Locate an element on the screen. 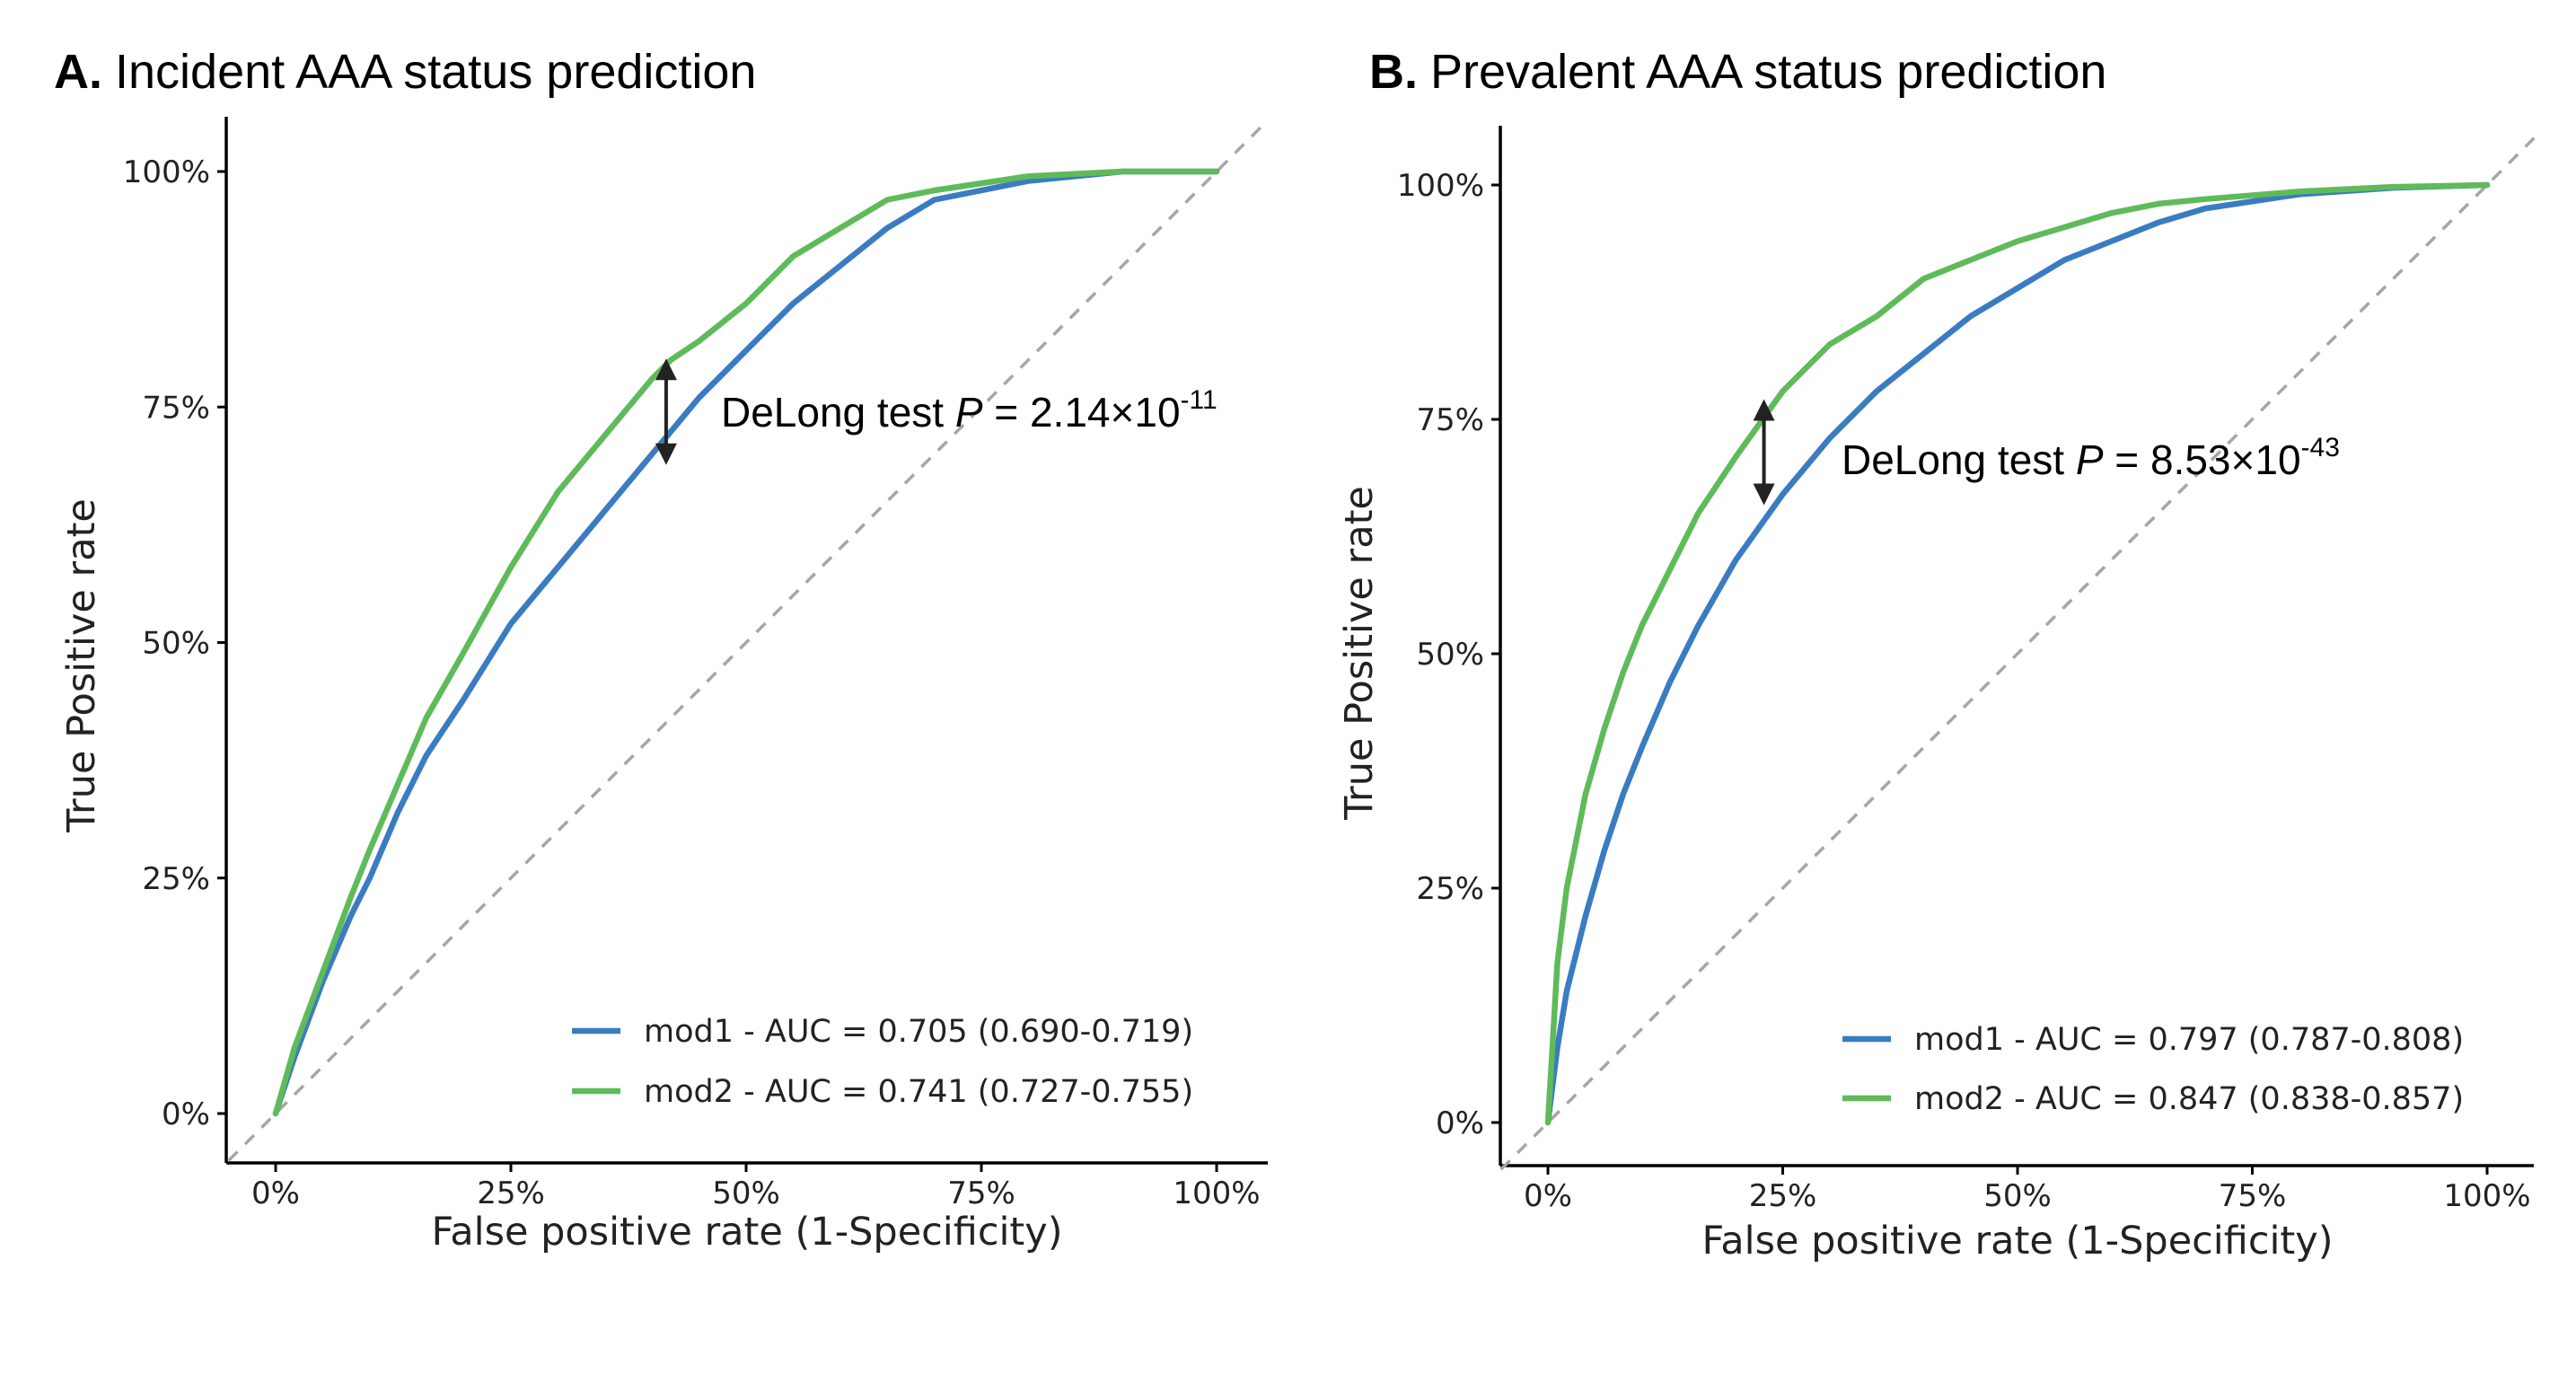  panel-b-title: B. Prevalent AAA status prediction is located at coordinates (1738, 72).